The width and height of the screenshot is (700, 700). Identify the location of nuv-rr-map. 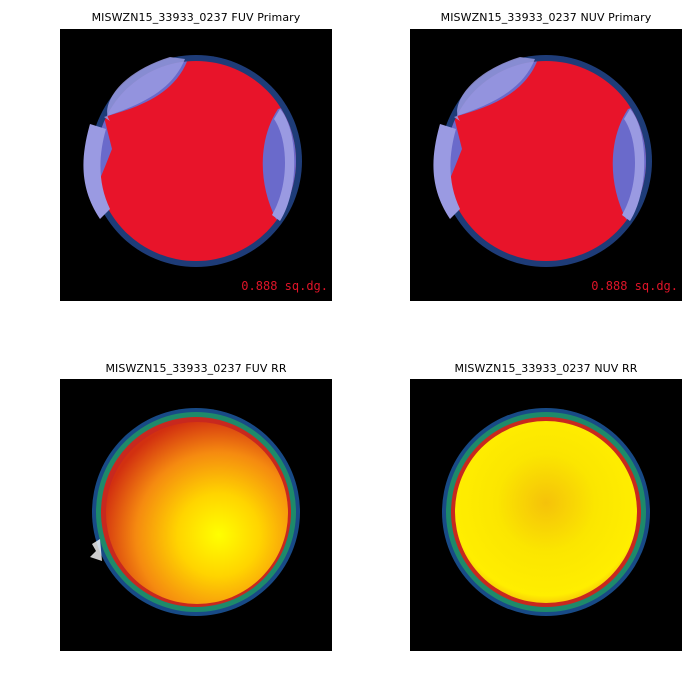
(546, 512).